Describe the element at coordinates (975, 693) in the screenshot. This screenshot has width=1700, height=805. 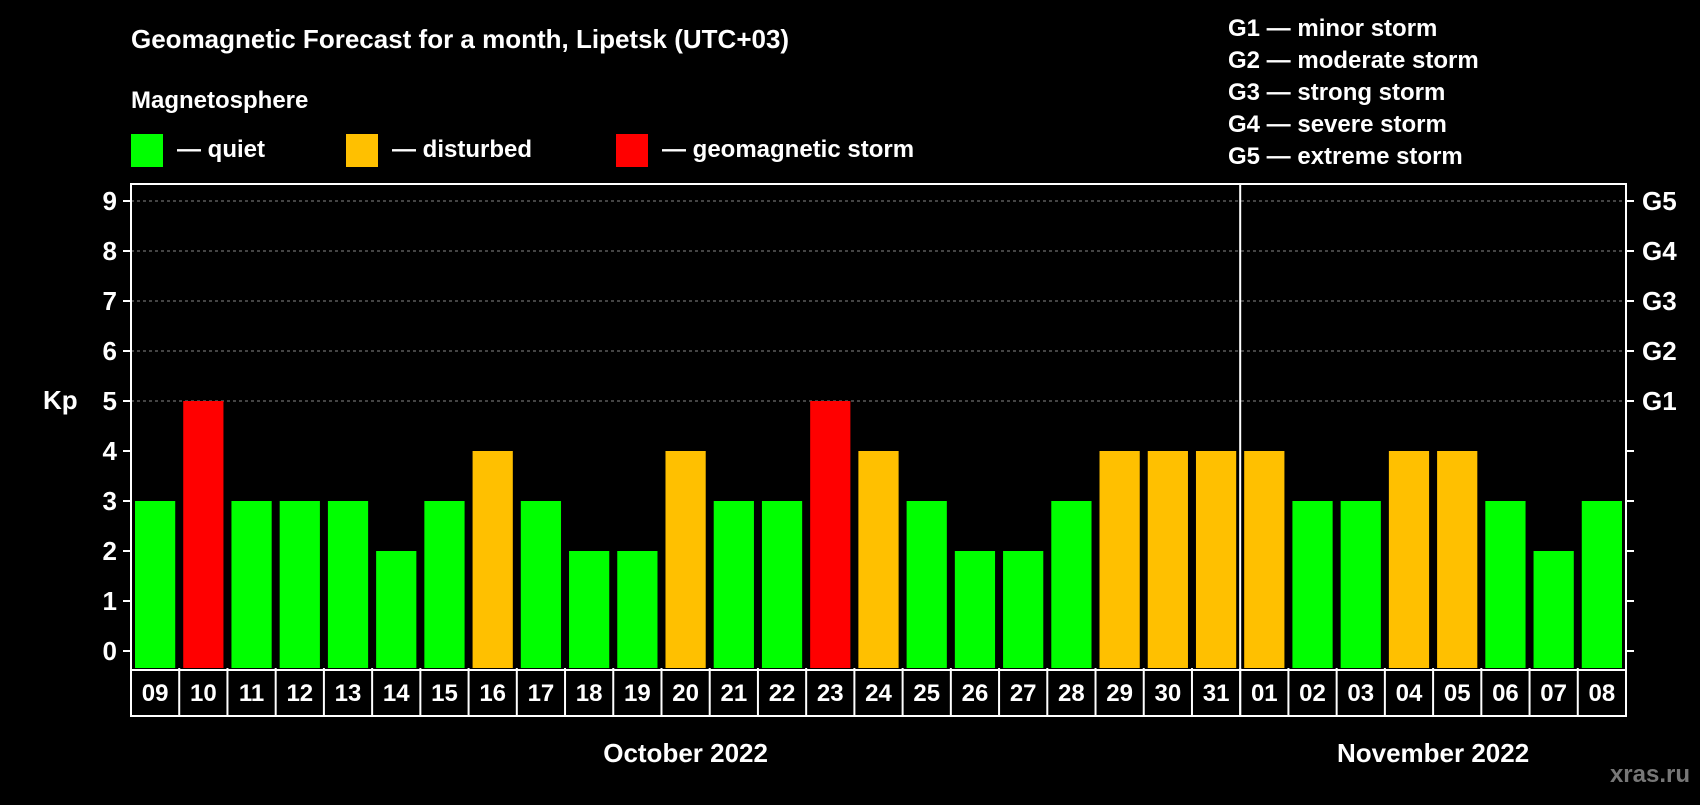
I see `date-label: 26` at that location.